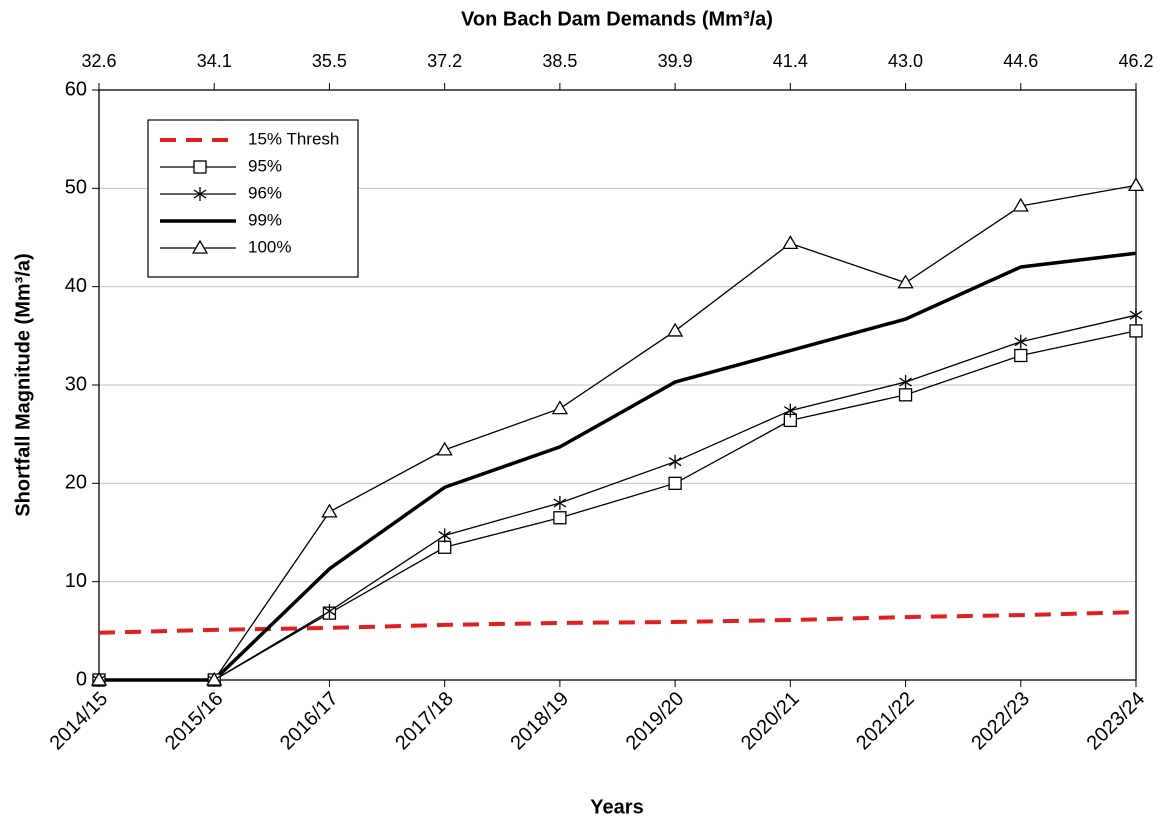 Image resolution: width=1168 pixels, height=823 pixels. Describe the element at coordinates (1116, 721) in the screenshot. I see `x-tick-label: 2023/24` at that location.